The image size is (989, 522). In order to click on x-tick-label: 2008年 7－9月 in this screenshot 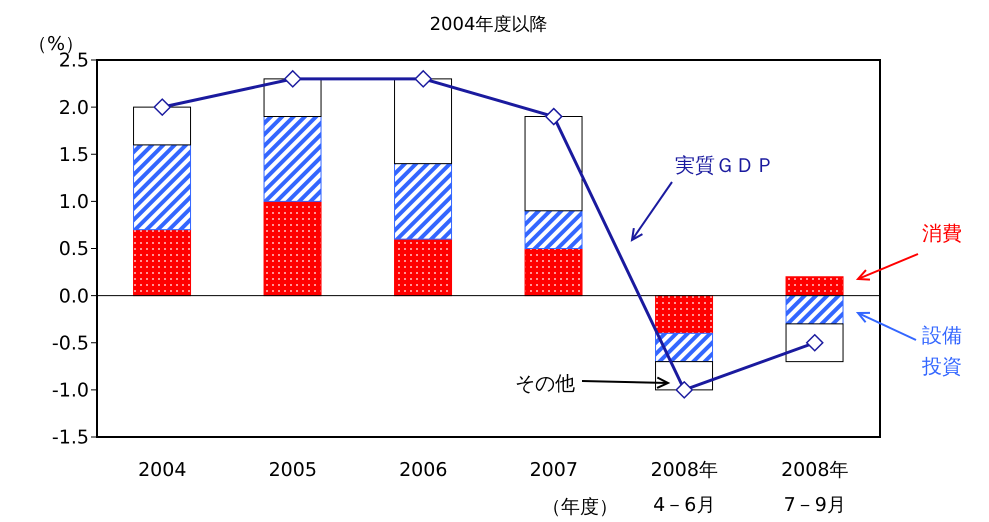, I will do `click(814, 487)`.